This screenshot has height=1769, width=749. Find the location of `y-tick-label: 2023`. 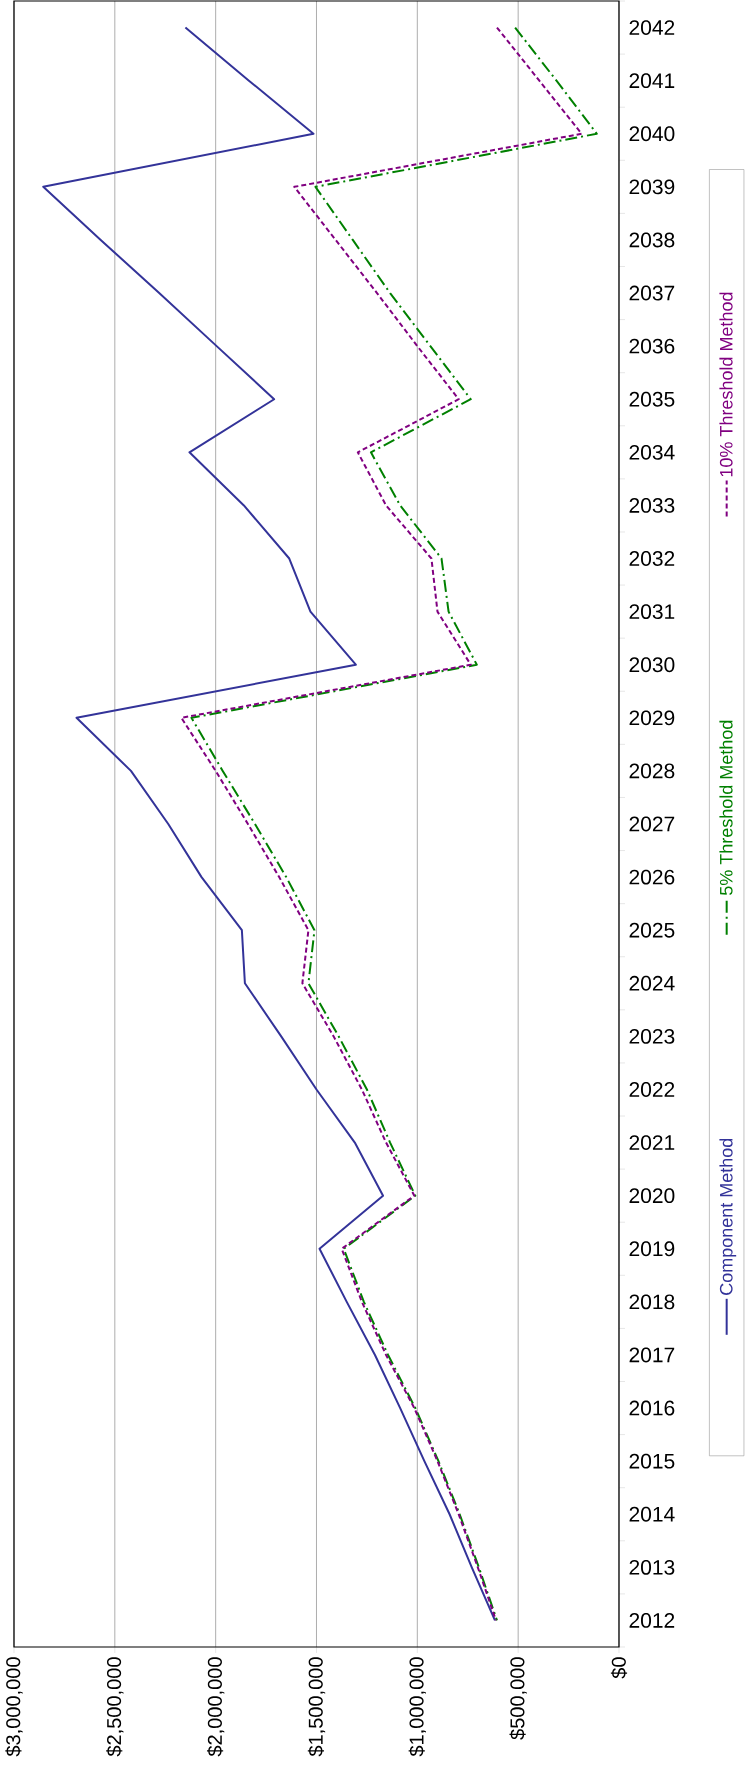

y-tick-label: 2023 is located at coordinates (652, 1036).